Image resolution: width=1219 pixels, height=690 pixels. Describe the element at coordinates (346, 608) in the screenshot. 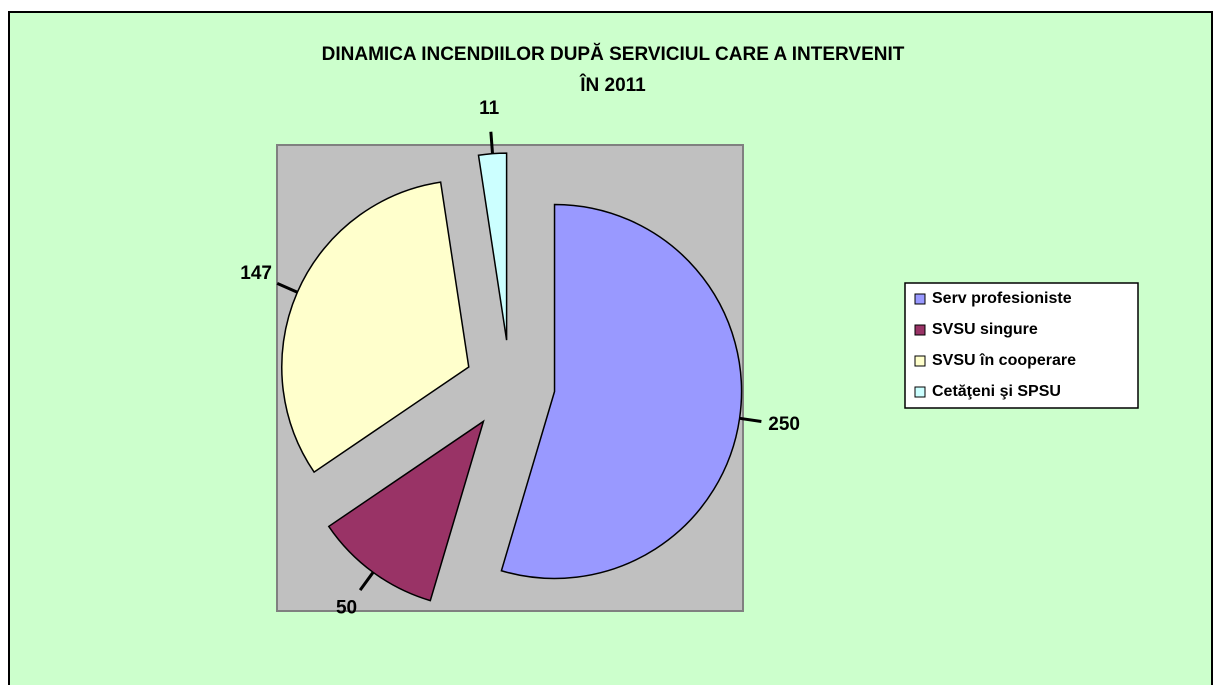

I see `data-label: 50` at that location.